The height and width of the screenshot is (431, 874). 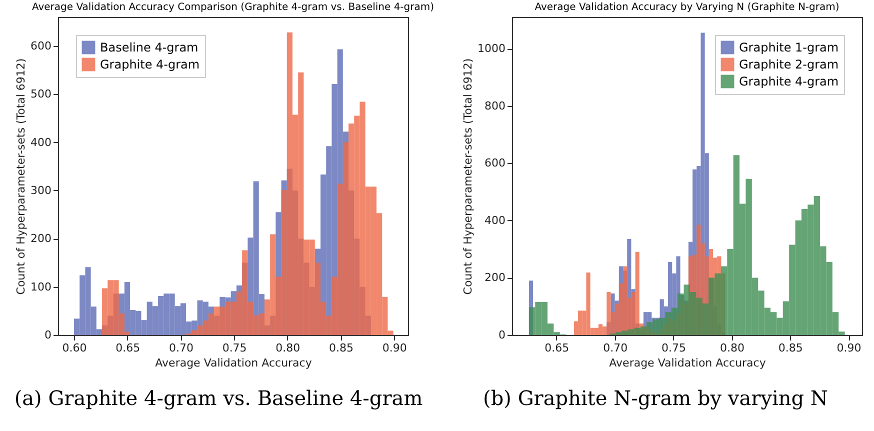 I want to click on legend-label: Graphite 2-gram, so click(x=788, y=65).